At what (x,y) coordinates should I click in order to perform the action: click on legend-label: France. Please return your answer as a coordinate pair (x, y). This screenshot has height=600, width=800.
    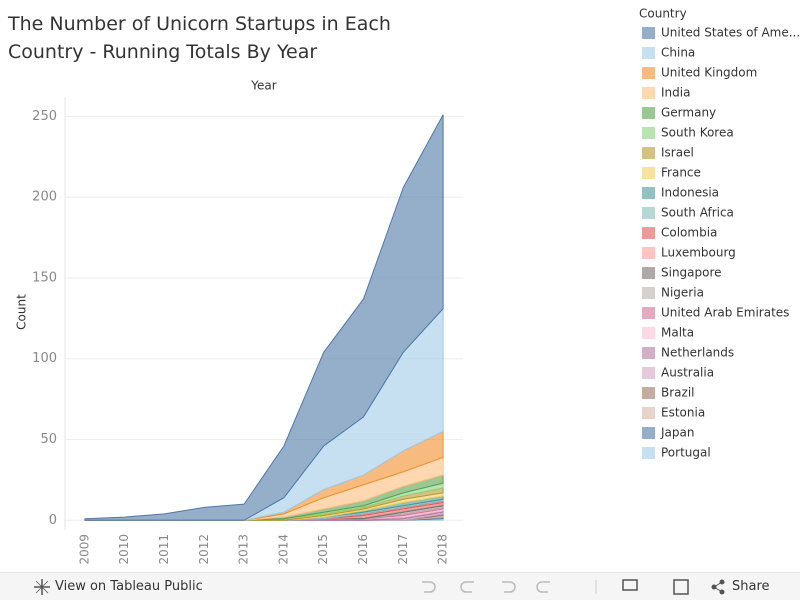
    Looking at the image, I should click on (681, 173).